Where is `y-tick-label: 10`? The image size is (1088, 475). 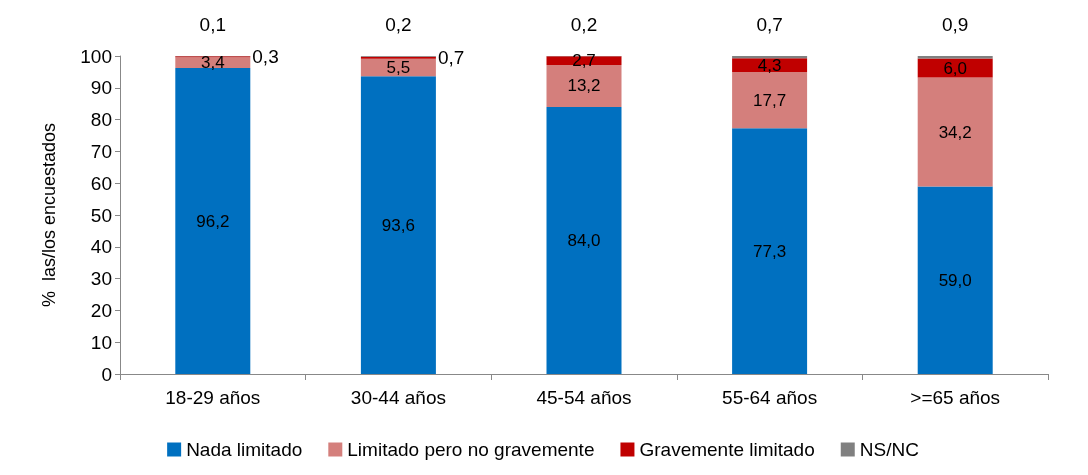 y-tick-label: 10 is located at coordinates (101, 342).